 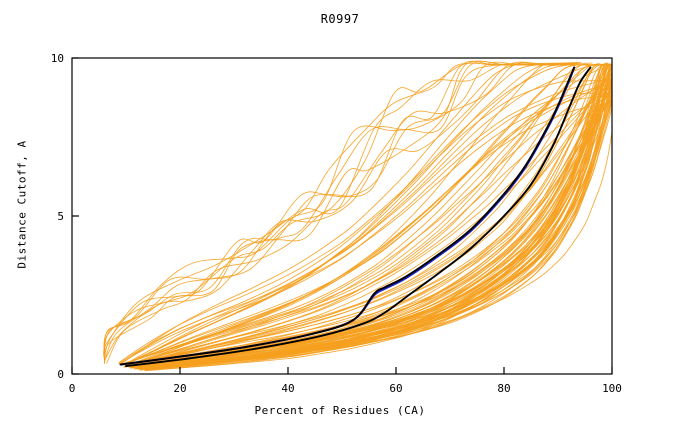 I want to click on svg-text: 5, so click(x=60, y=216).